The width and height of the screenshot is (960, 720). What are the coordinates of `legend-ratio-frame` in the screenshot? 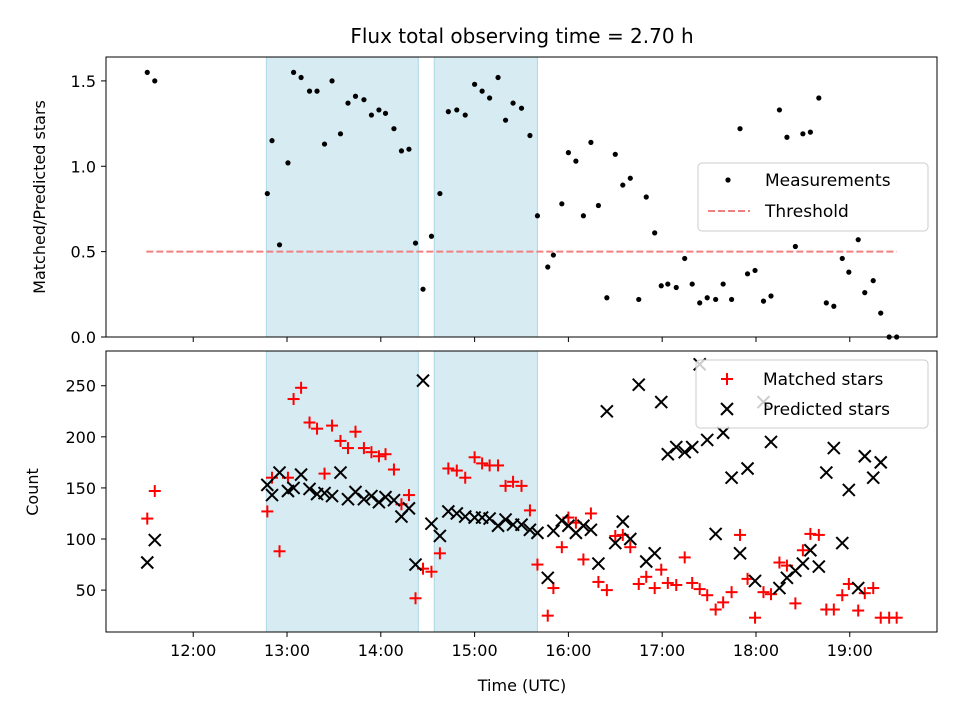 It's located at (813, 197).